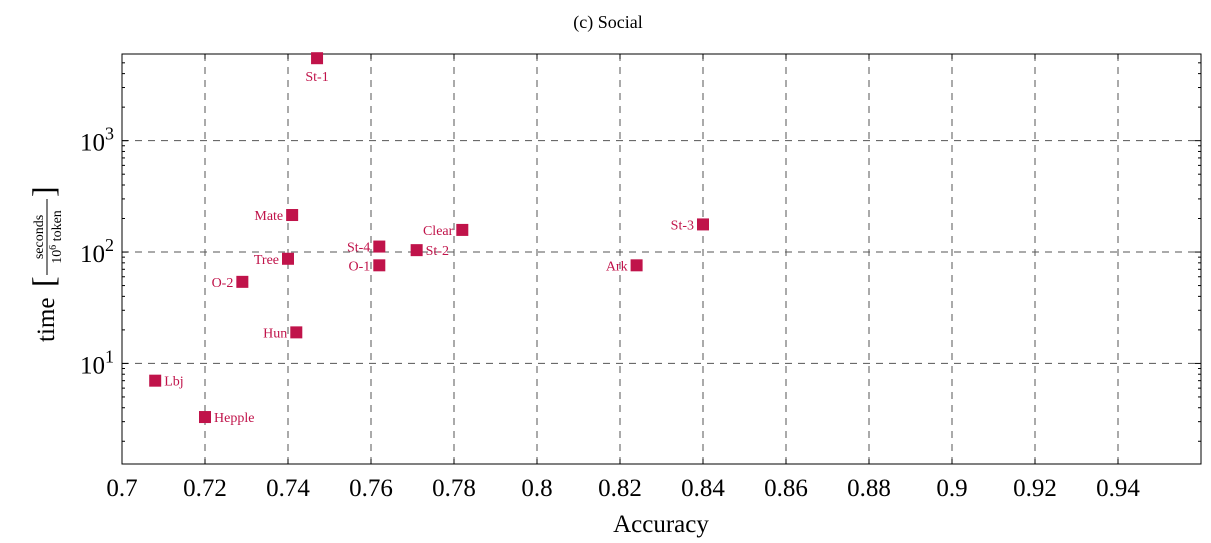  Describe the element at coordinates (786, 488) in the screenshot. I see `x-tick-label: 0.86` at that location.